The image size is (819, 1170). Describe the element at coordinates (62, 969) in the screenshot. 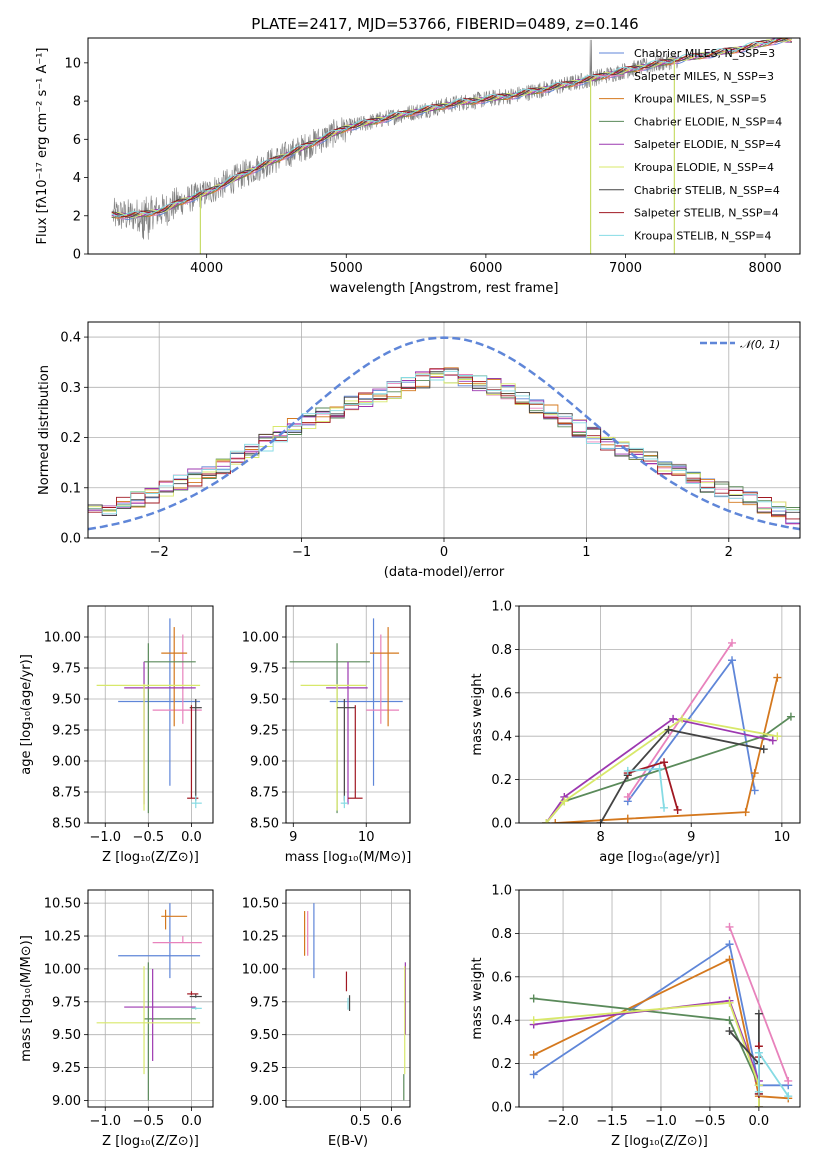

I see `y-tick-label: 10.00` at that location.